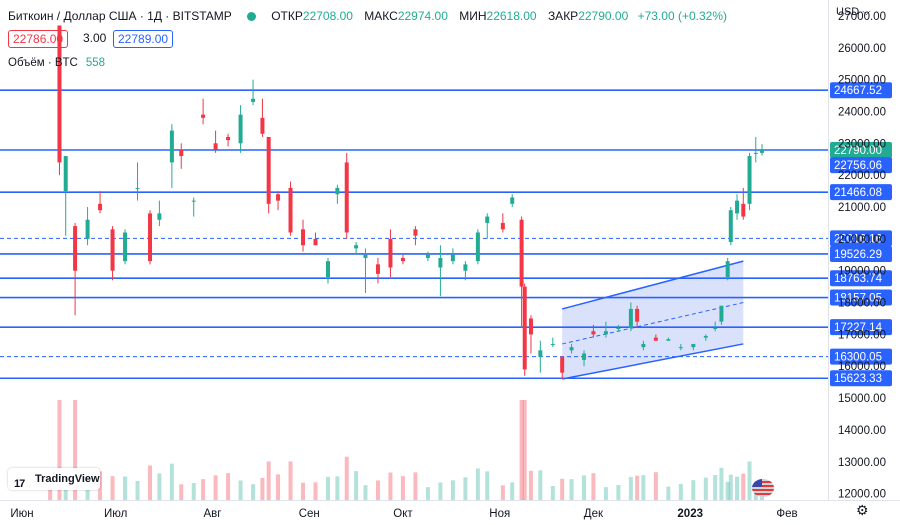 This screenshot has height=525, width=900. Describe the element at coordinates (862, 510) in the screenshot. I see `gear-icon: ⚙` at that location.